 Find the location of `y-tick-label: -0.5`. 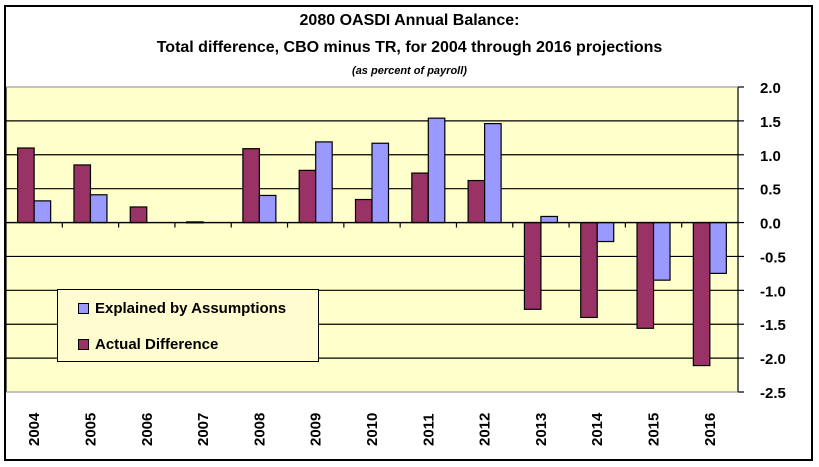

y-tick-label: -0.5 is located at coordinates (773, 257).